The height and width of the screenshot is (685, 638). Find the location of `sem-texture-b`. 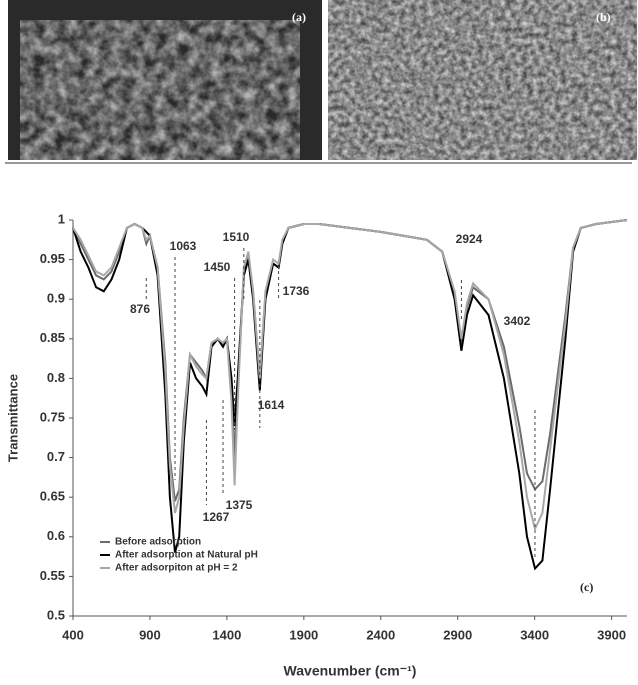

sem-texture-b is located at coordinates (482, 80).